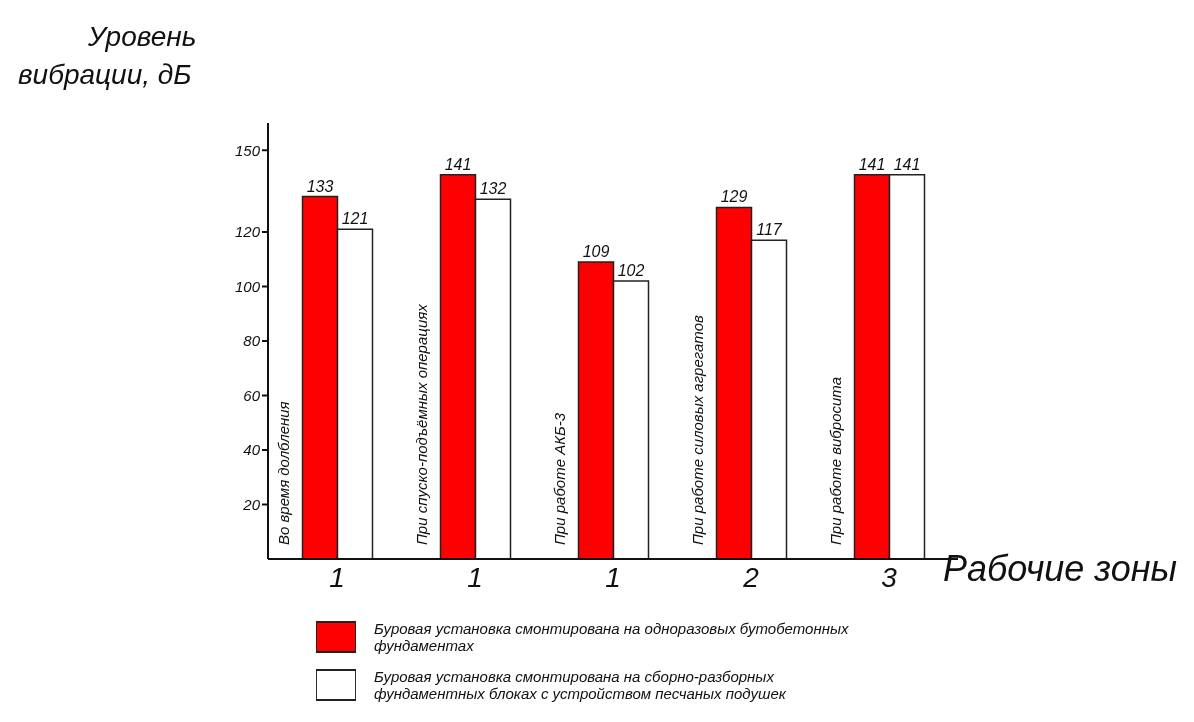 The width and height of the screenshot is (1194, 722). What do you see at coordinates (283, 473) in the screenshot?
I see `annotation: Во время долбления` at bounding box center [283, 473].